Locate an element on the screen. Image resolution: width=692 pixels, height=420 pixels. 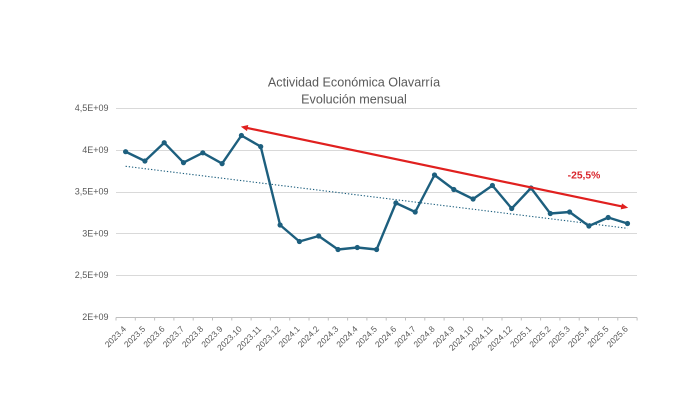
svg-text: Evolución mensual is located at coordinates (354, 100).